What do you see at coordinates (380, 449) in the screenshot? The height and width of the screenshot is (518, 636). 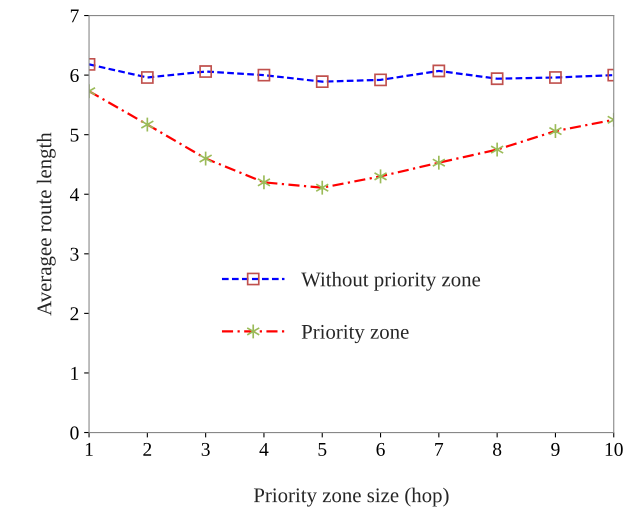 I see `x-tick-label: 6` at bounding box center [380, 449].